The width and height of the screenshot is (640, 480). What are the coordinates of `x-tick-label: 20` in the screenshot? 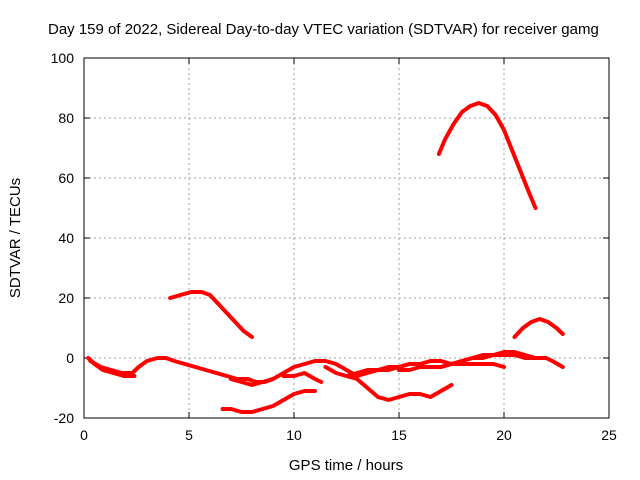 It's located at (504, 435).